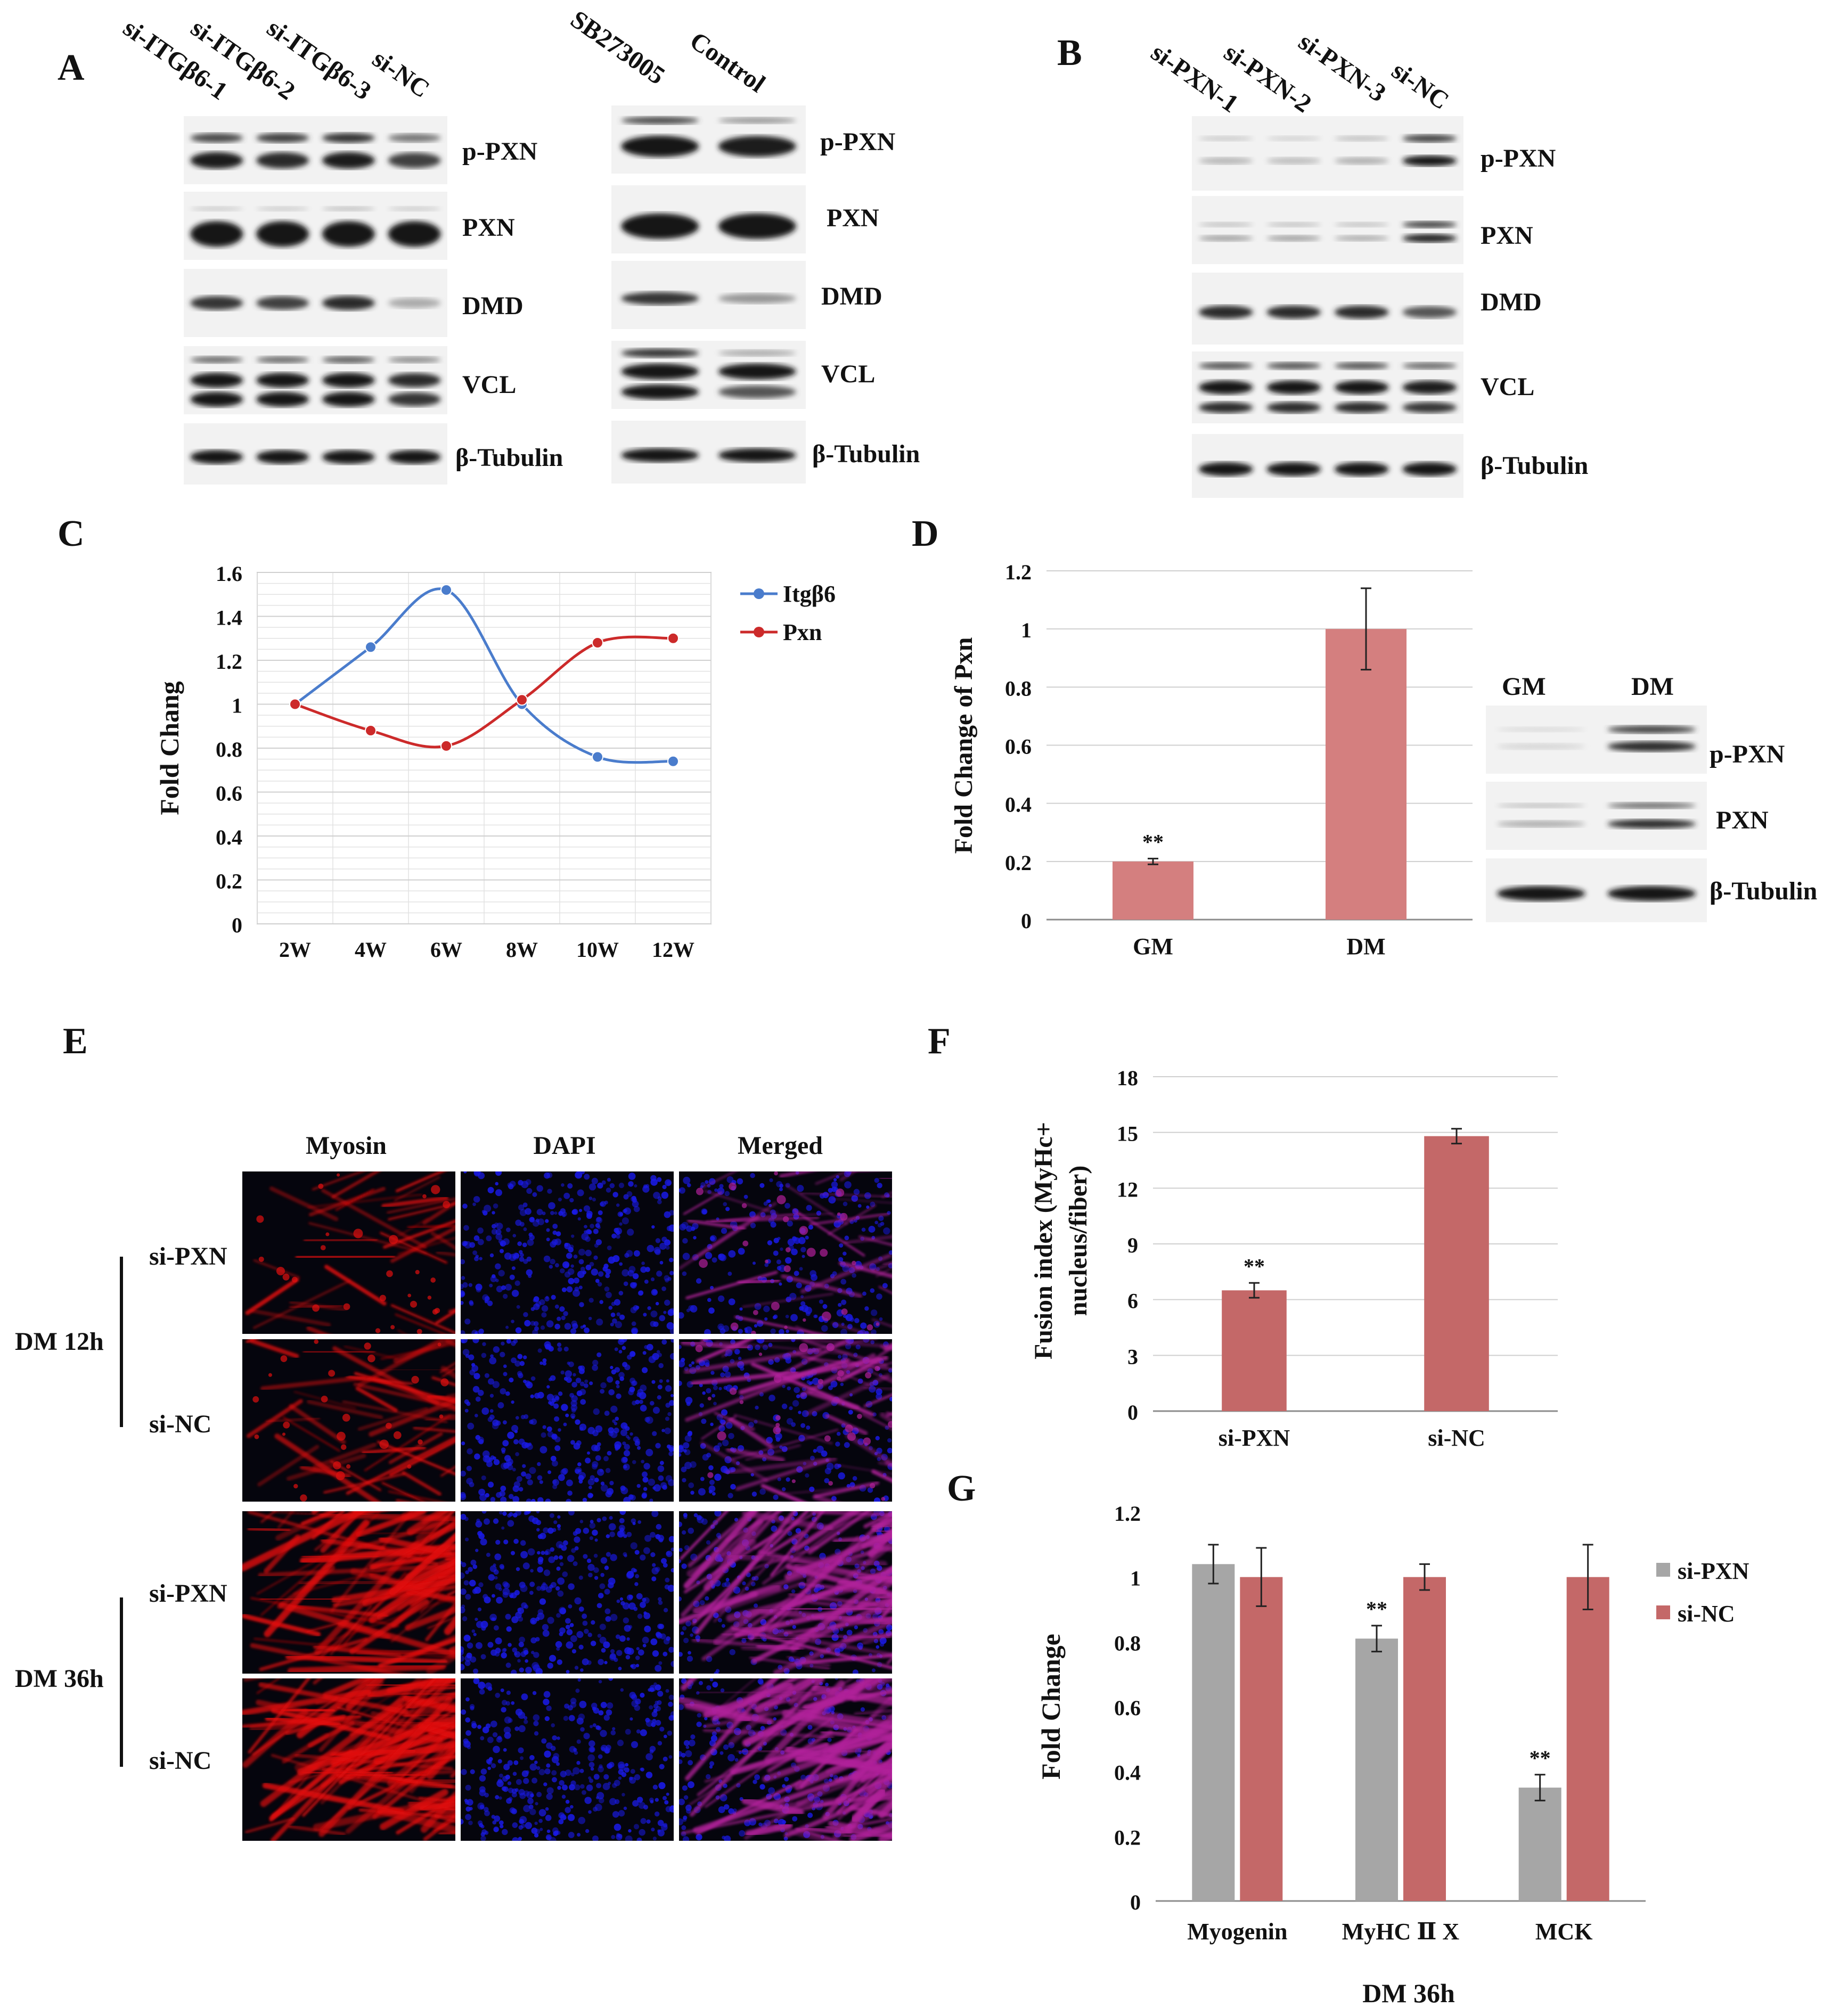  Describe the element at coordinates (858, 142) in the screenshot. I see `blot-row-label: p-PXN` at that location.